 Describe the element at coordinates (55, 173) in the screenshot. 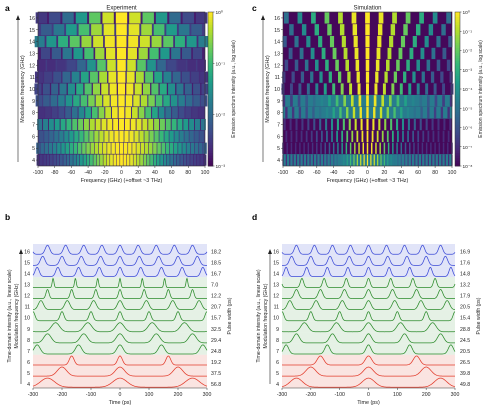

I see `x-tick-label: -80` at that location.